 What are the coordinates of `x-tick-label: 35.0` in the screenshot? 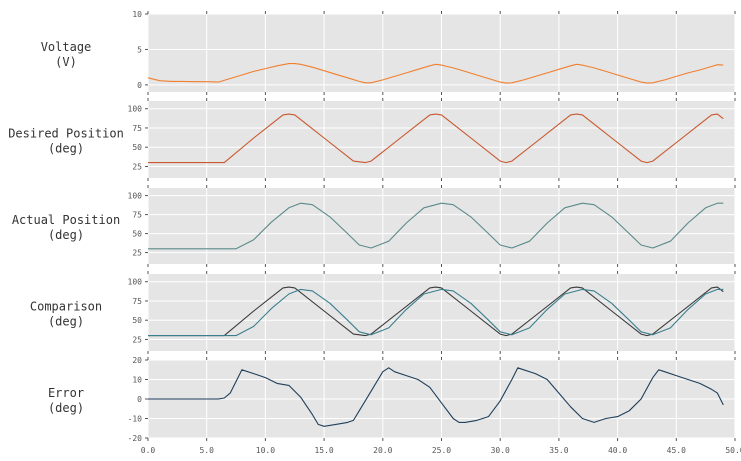 It's located at (558, 450).